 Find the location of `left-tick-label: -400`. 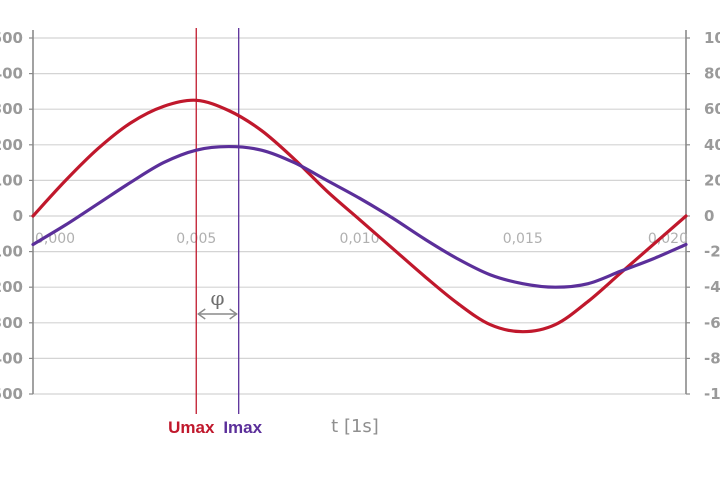

left-tick-label: -400 is located at coordinates (11, 358).